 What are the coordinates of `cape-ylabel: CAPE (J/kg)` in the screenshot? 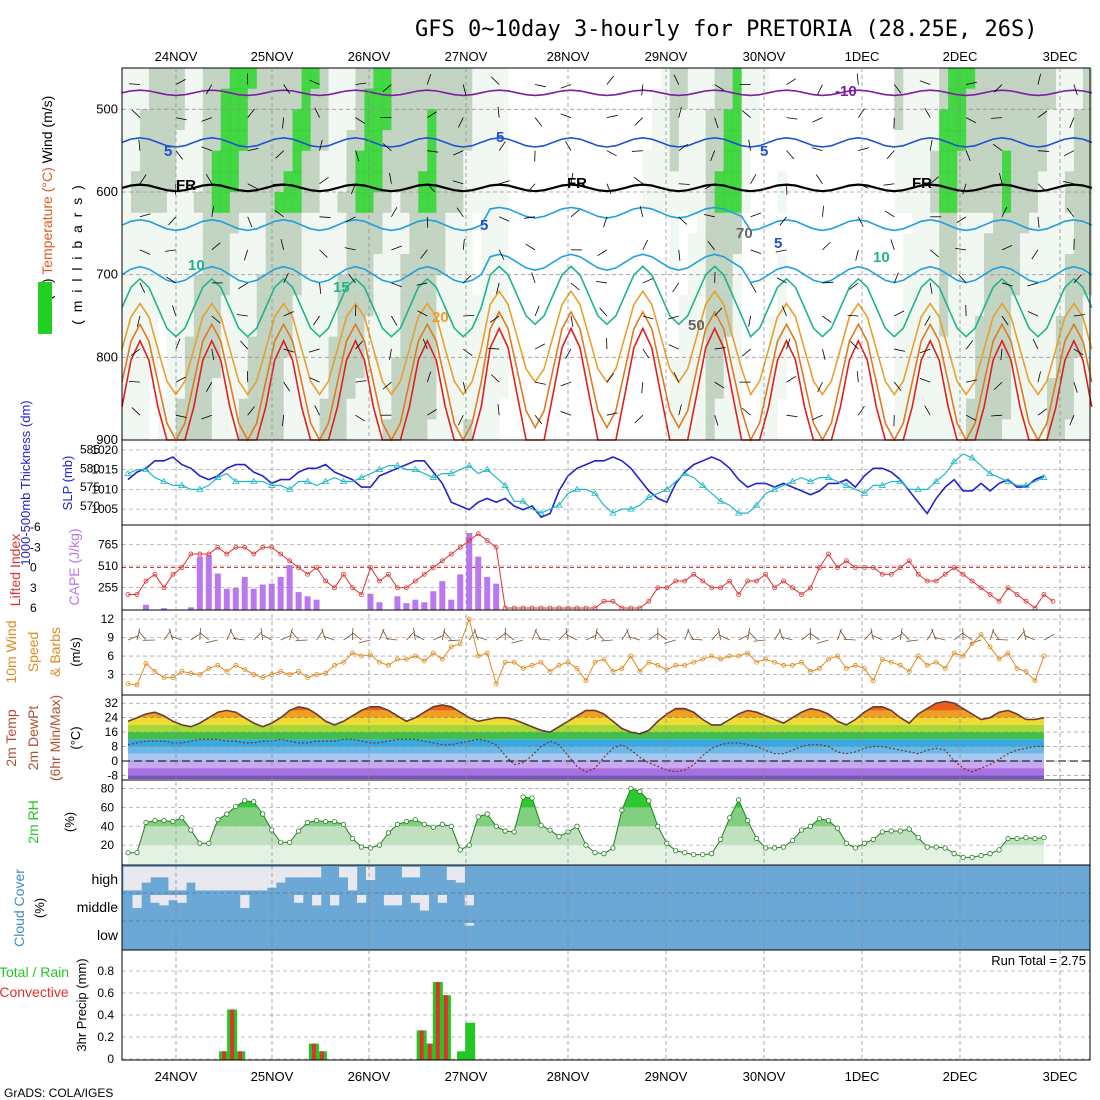 It's located at (74, 566).